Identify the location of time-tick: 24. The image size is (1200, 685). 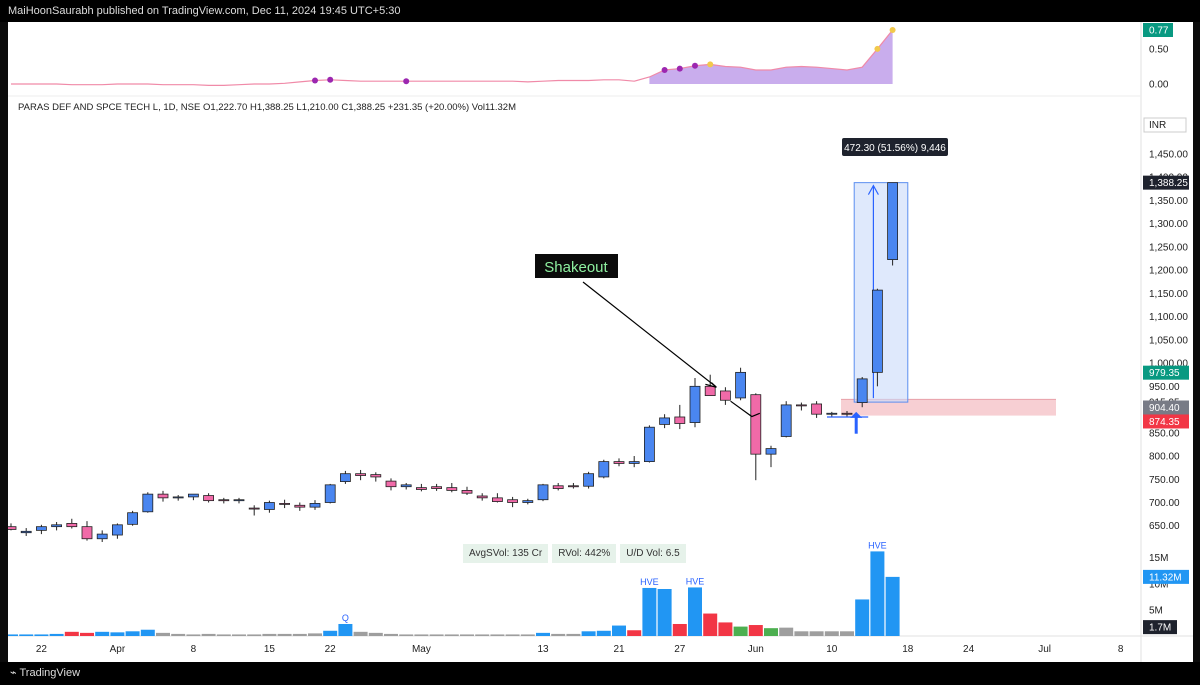
(969, 649).